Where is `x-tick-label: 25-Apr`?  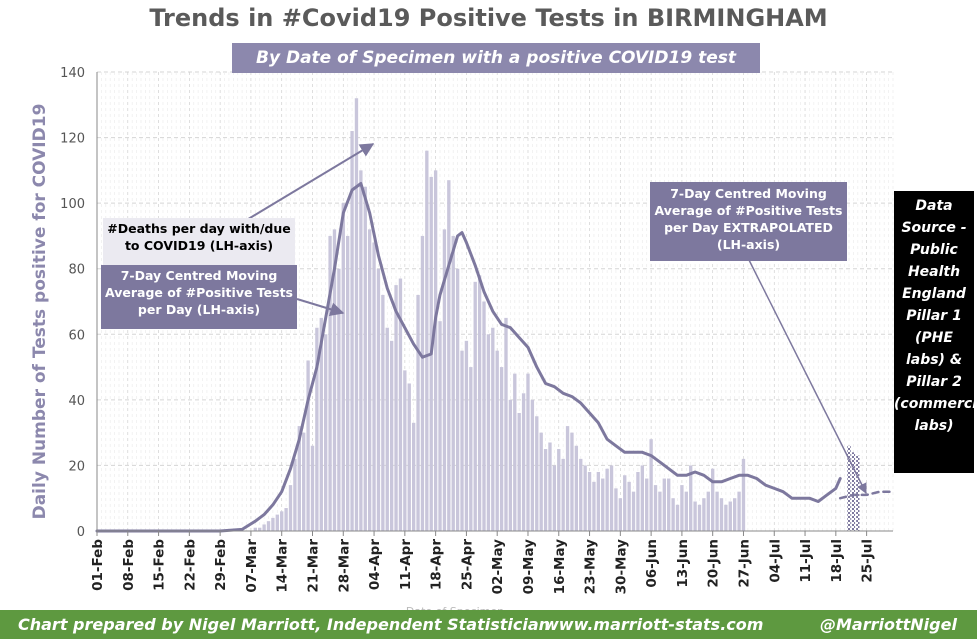
x-tick-label: 25-Apr is located at coordinates (467, 565).